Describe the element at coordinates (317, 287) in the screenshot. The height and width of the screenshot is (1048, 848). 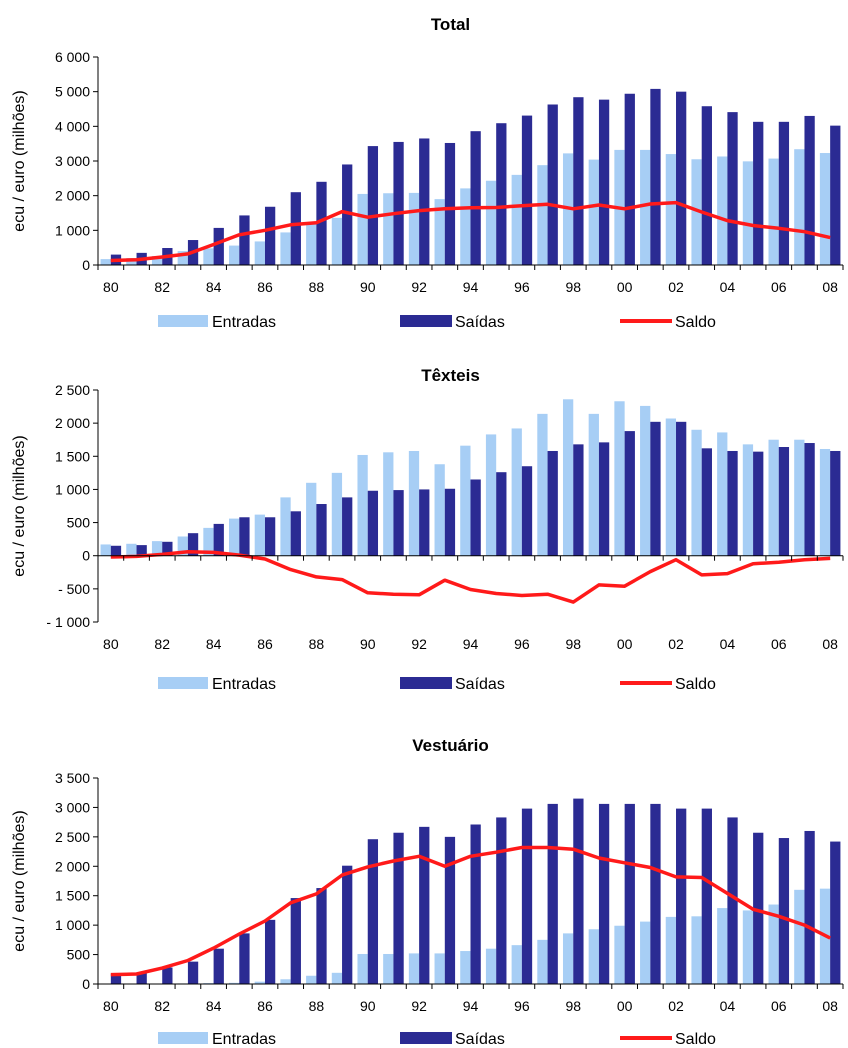
I see `x-tick-label: 88` at that location.